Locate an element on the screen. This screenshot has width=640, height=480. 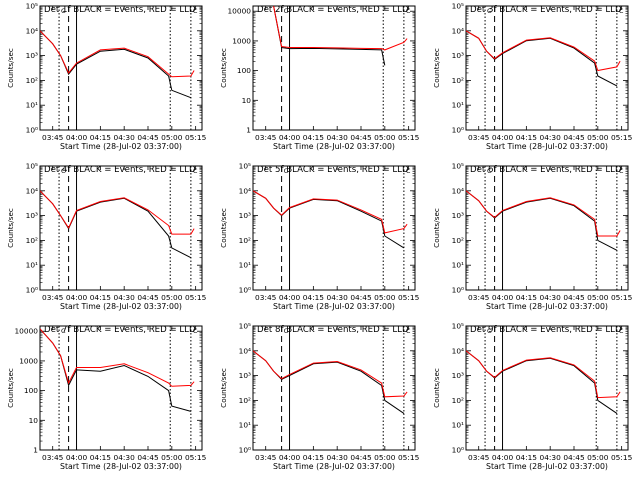
panel-title: Det 7f BLACK = Events, RED = LLD is located at coordinates (120, 330).